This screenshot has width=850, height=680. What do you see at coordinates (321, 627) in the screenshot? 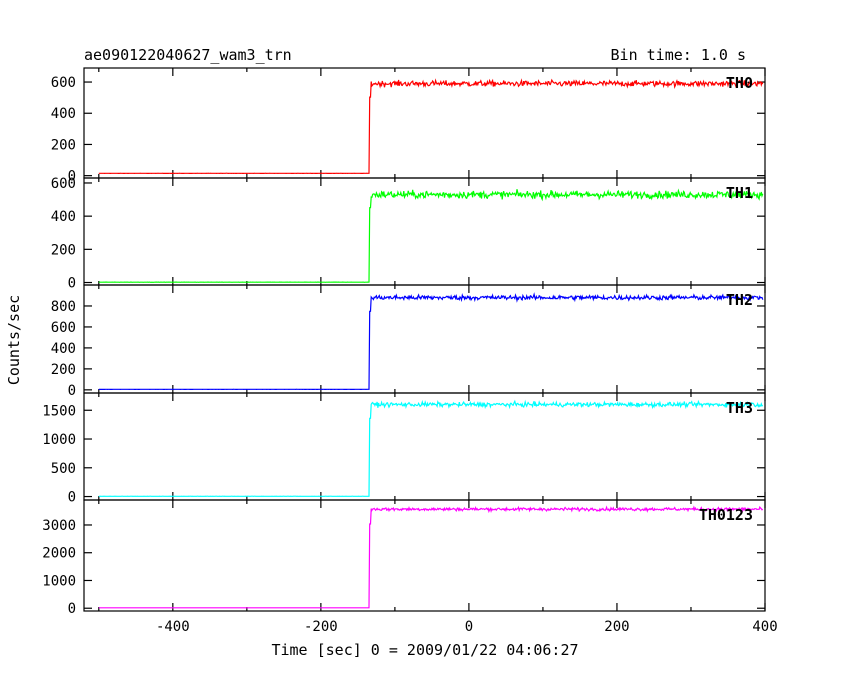
I see `x-tick-label: -200` at bounding box center [321, 627].